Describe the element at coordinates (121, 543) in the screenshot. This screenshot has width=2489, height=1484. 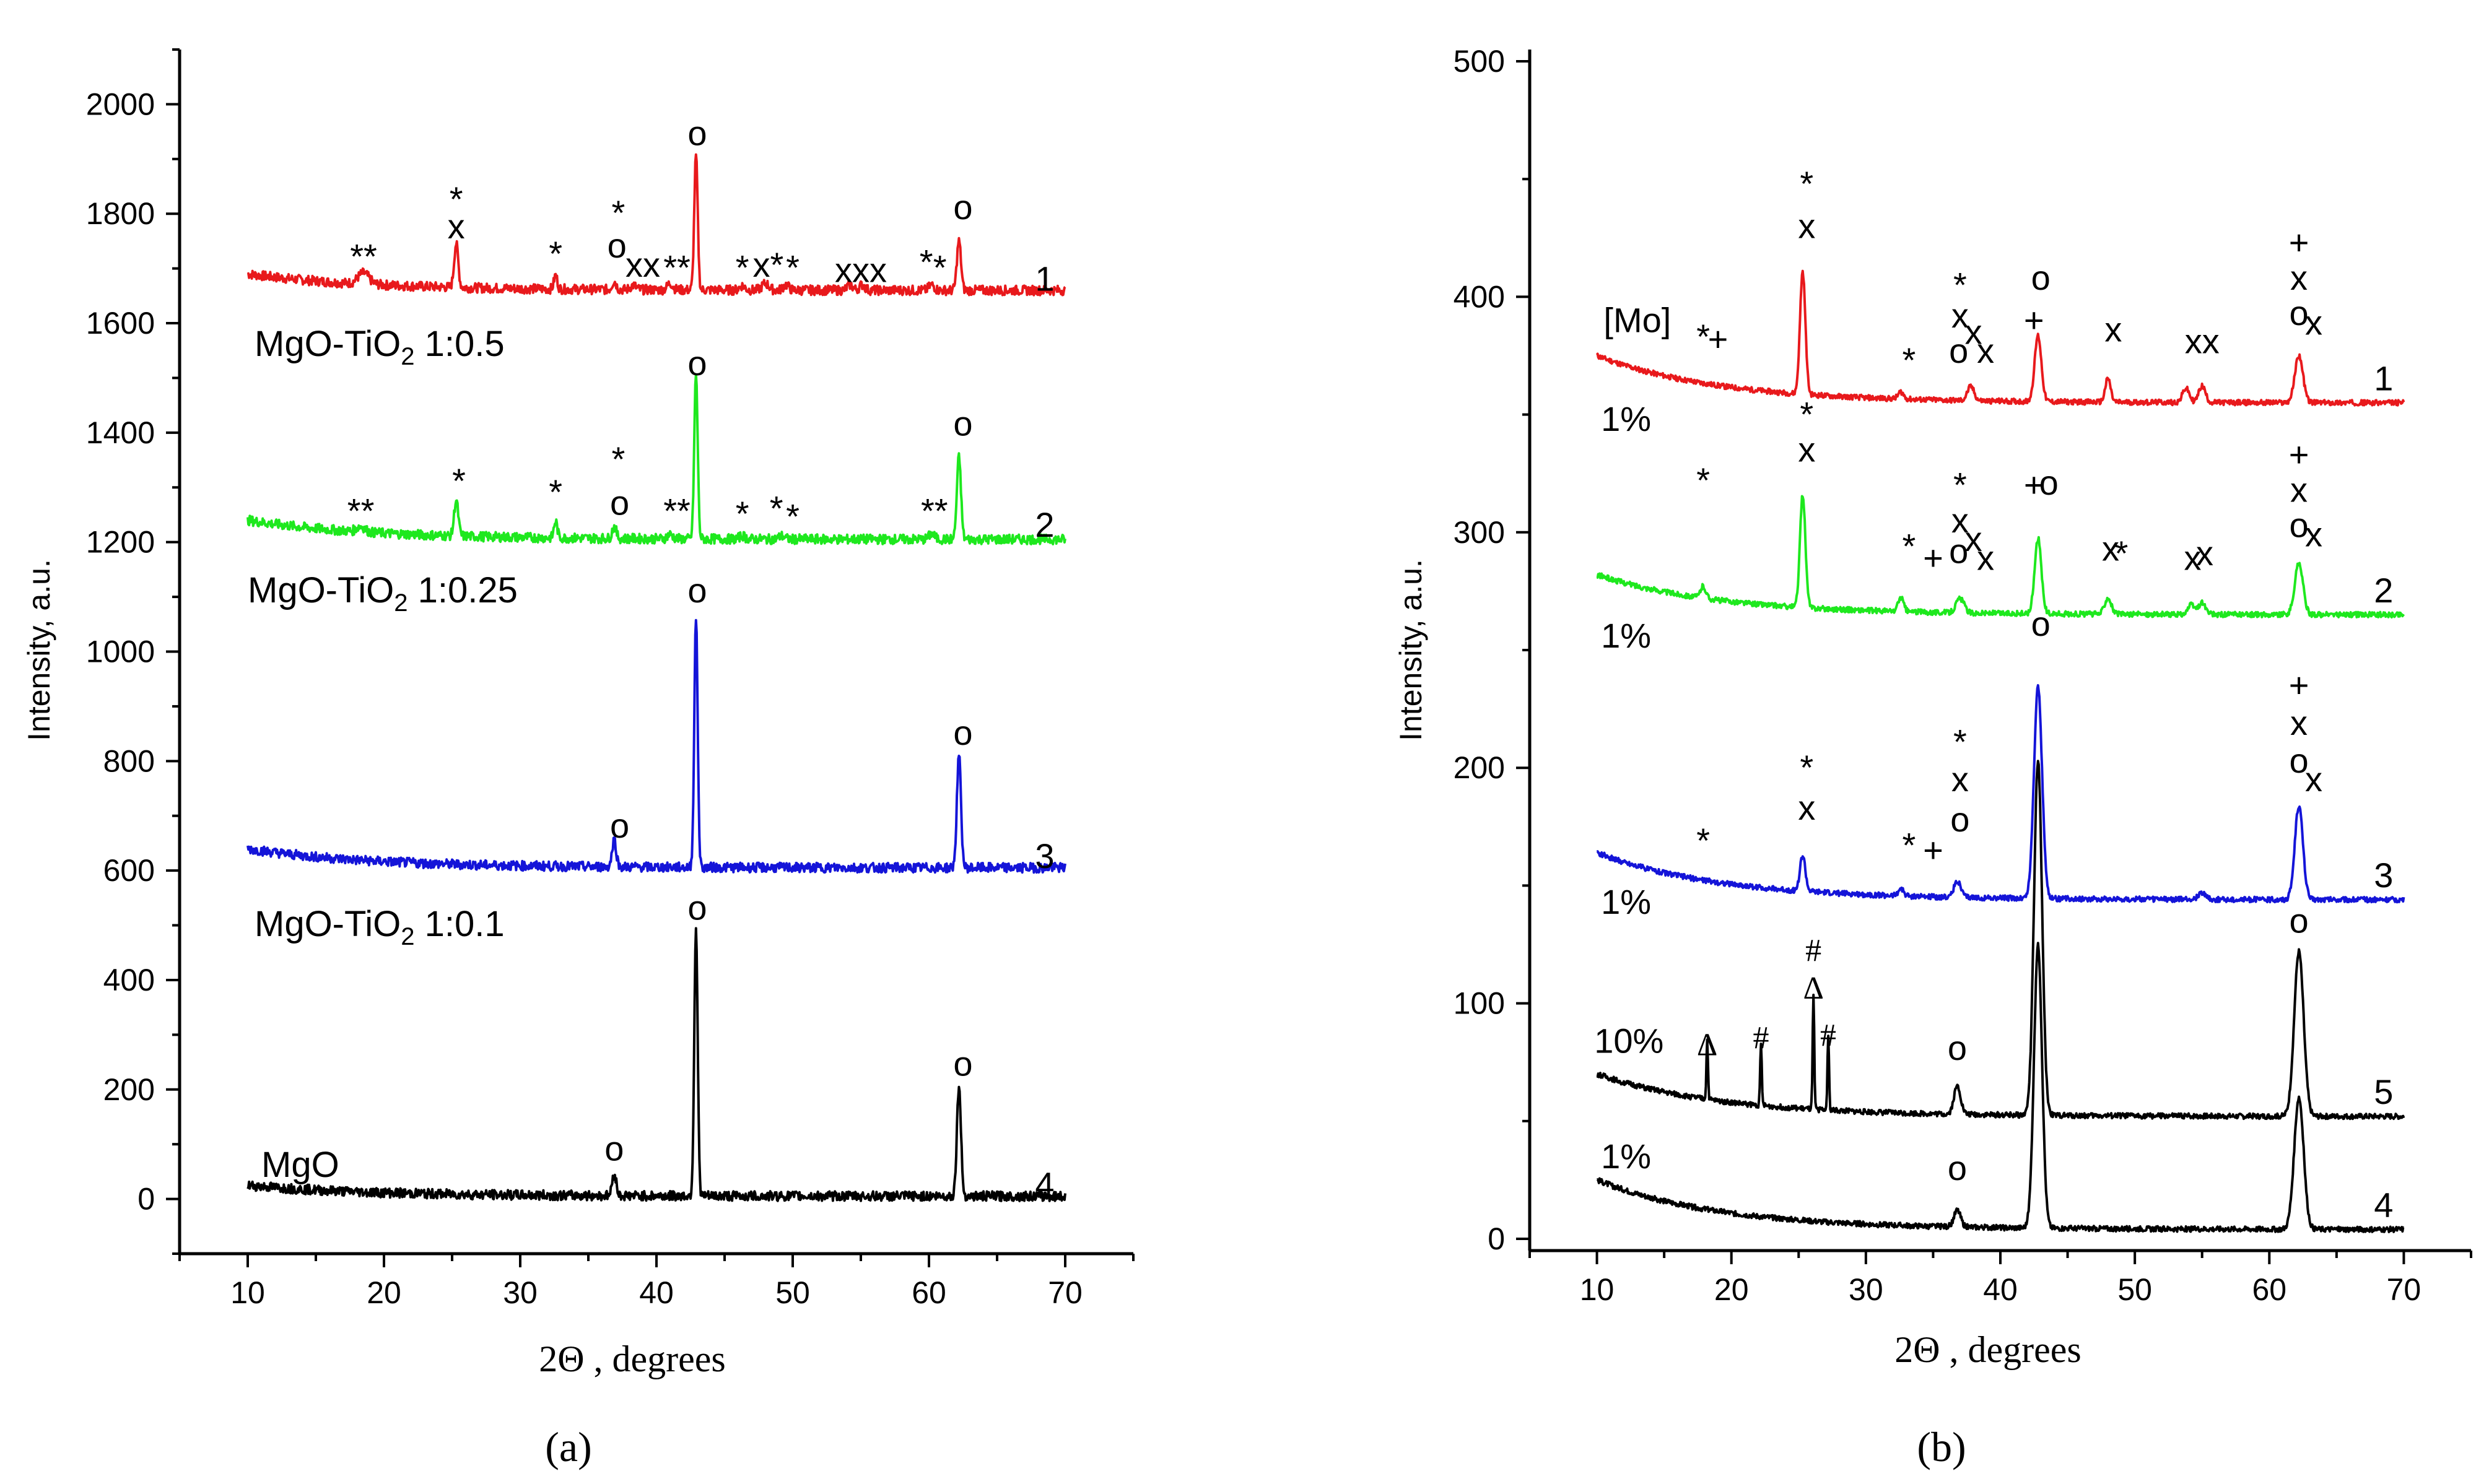
I see `y-tick-label: 1200` at that location.